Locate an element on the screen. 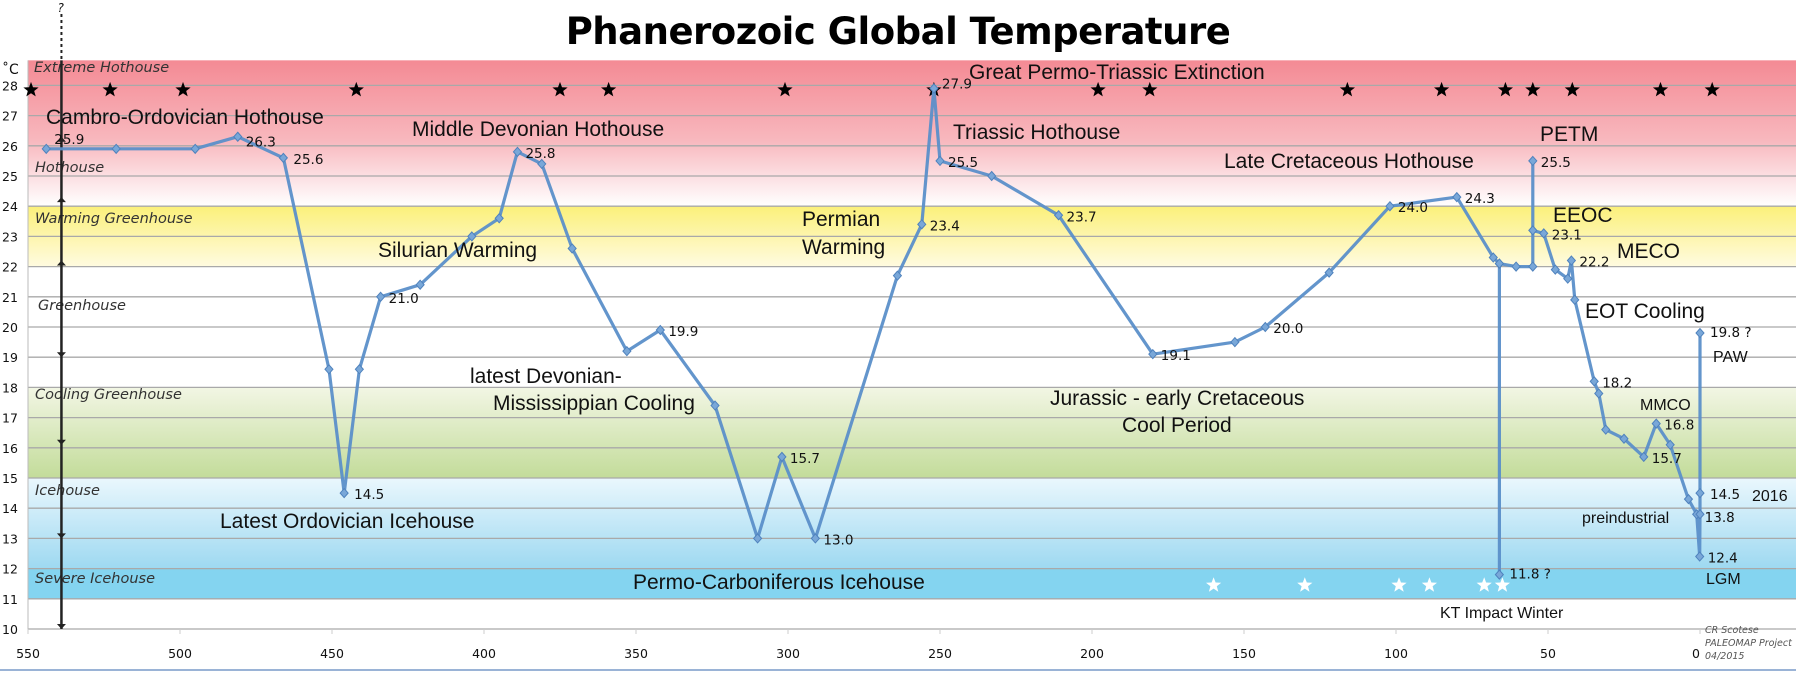 The width and height of the screenshot is (1796, 674). x-tick-label: 550 is located at coordinates (28, 653).